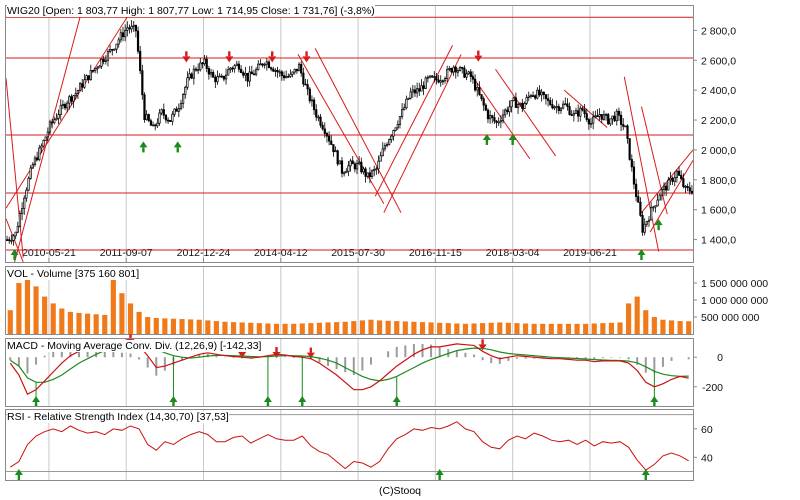 Image resolution: width=800 pixels, height=500 pixels. I want to click on rsi-buy-arrow, so click(439, 474).